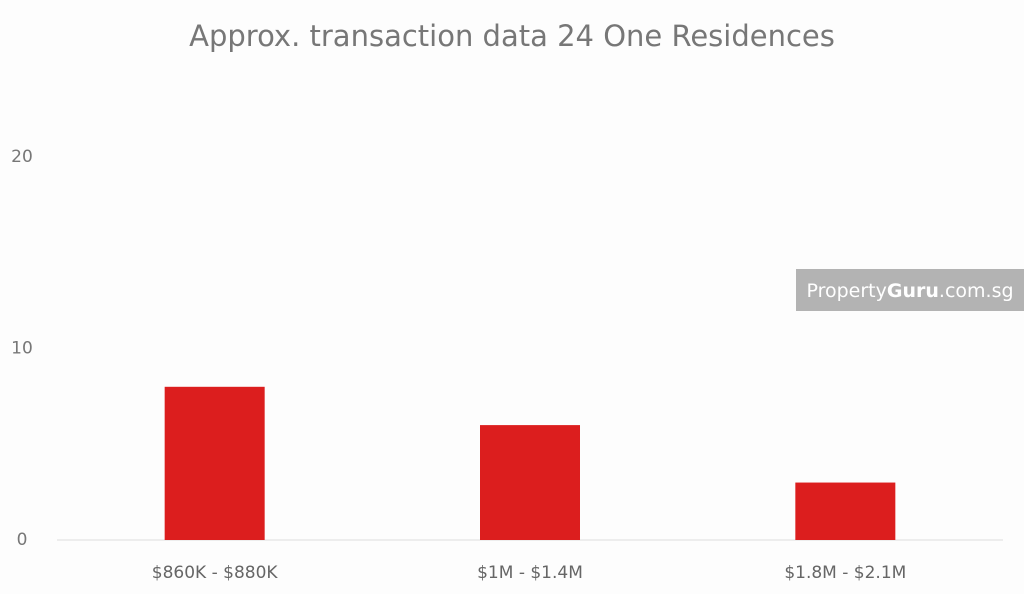  I want to click on y-tick-label: 10, so click(22, 349).